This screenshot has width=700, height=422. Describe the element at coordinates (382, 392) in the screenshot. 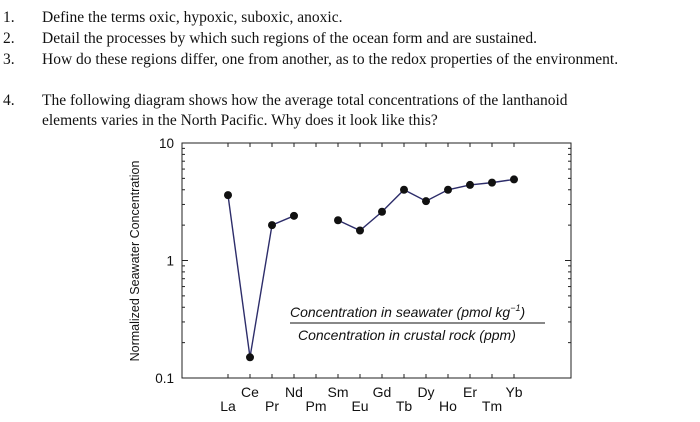

I see `x-tick-label-gd: Gd` at that location.